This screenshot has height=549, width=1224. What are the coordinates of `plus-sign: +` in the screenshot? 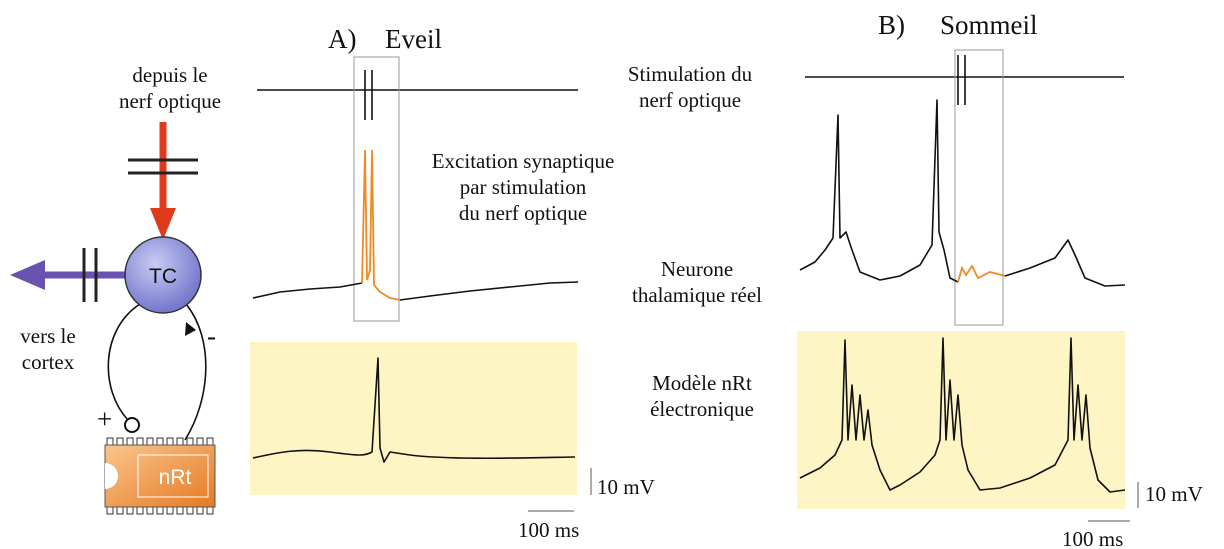 It's located at (104, 419).